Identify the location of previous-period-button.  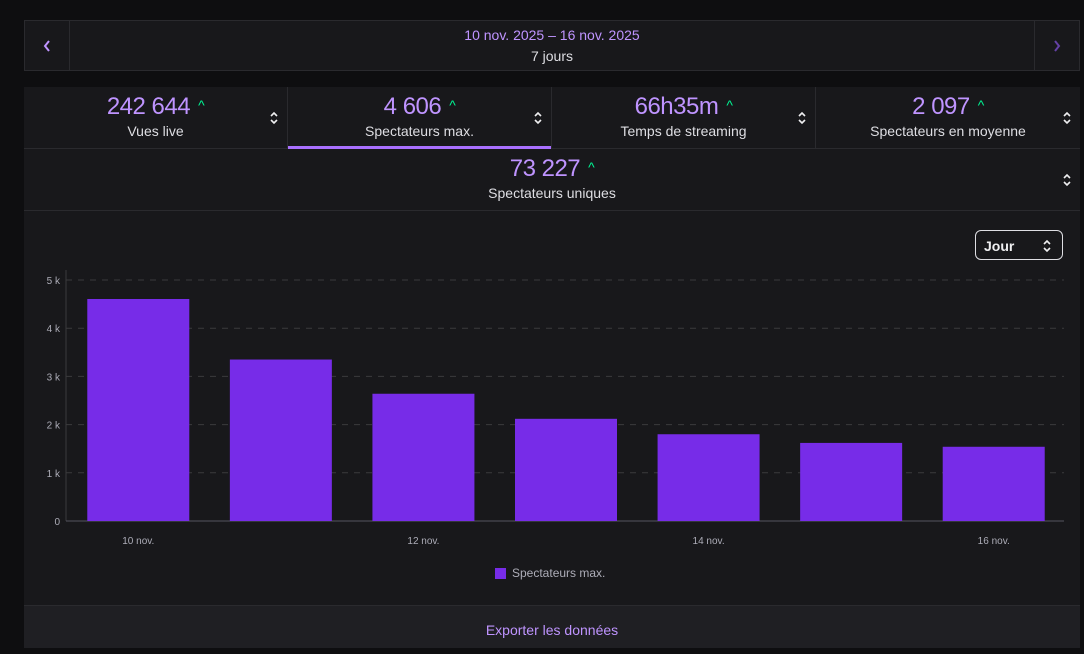
(47, 45).